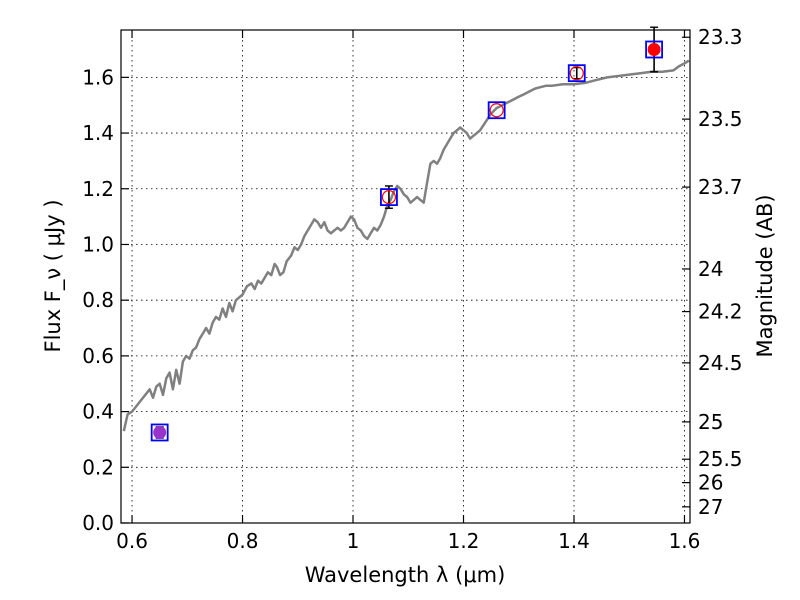  What do you see at coordinates (720, 312) in the screenshot?
I see `magnitude-tick-label: 24.2` at bounding box center [720, 312].